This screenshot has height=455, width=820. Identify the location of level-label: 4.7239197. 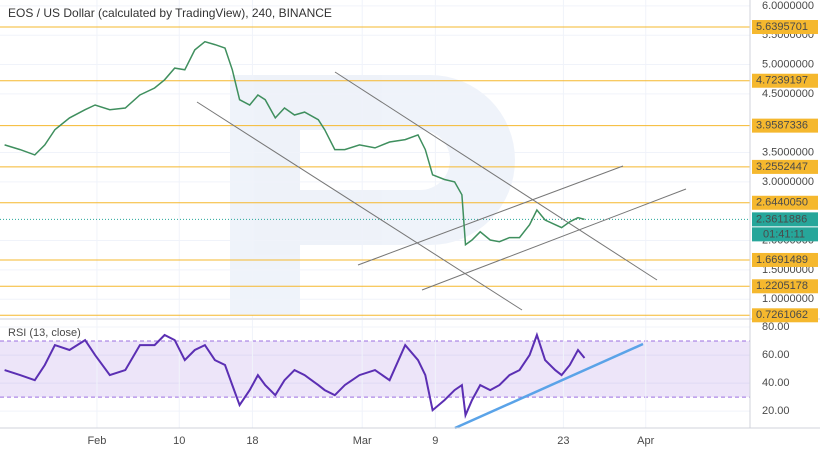
(782, 81).